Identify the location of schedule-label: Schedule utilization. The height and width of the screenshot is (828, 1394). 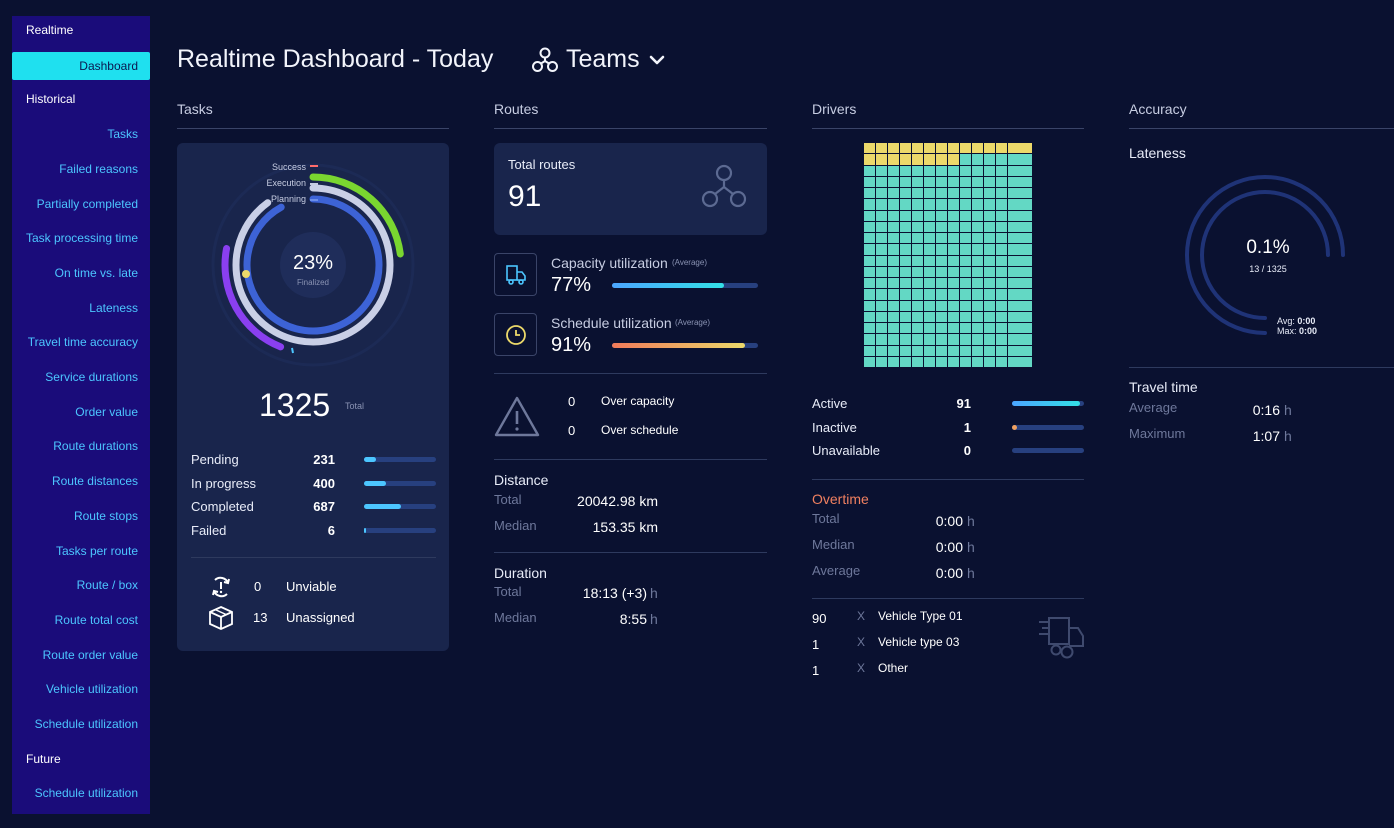
(611, 323).